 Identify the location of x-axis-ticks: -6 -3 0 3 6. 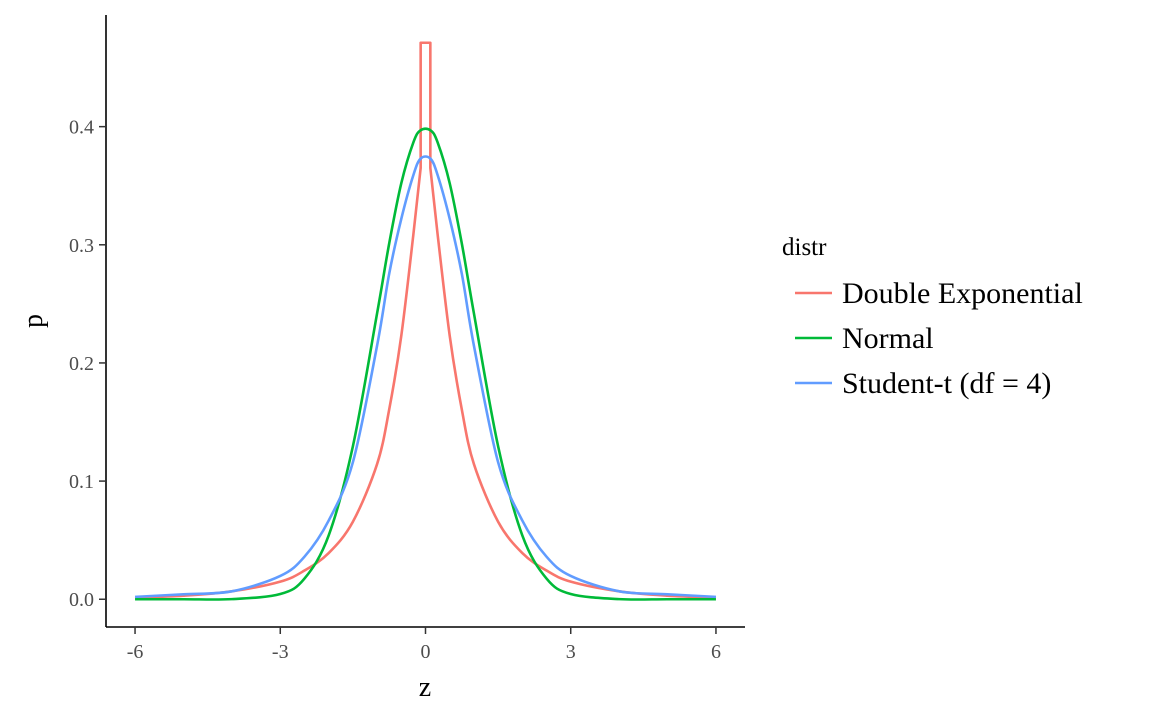
(424, 645).